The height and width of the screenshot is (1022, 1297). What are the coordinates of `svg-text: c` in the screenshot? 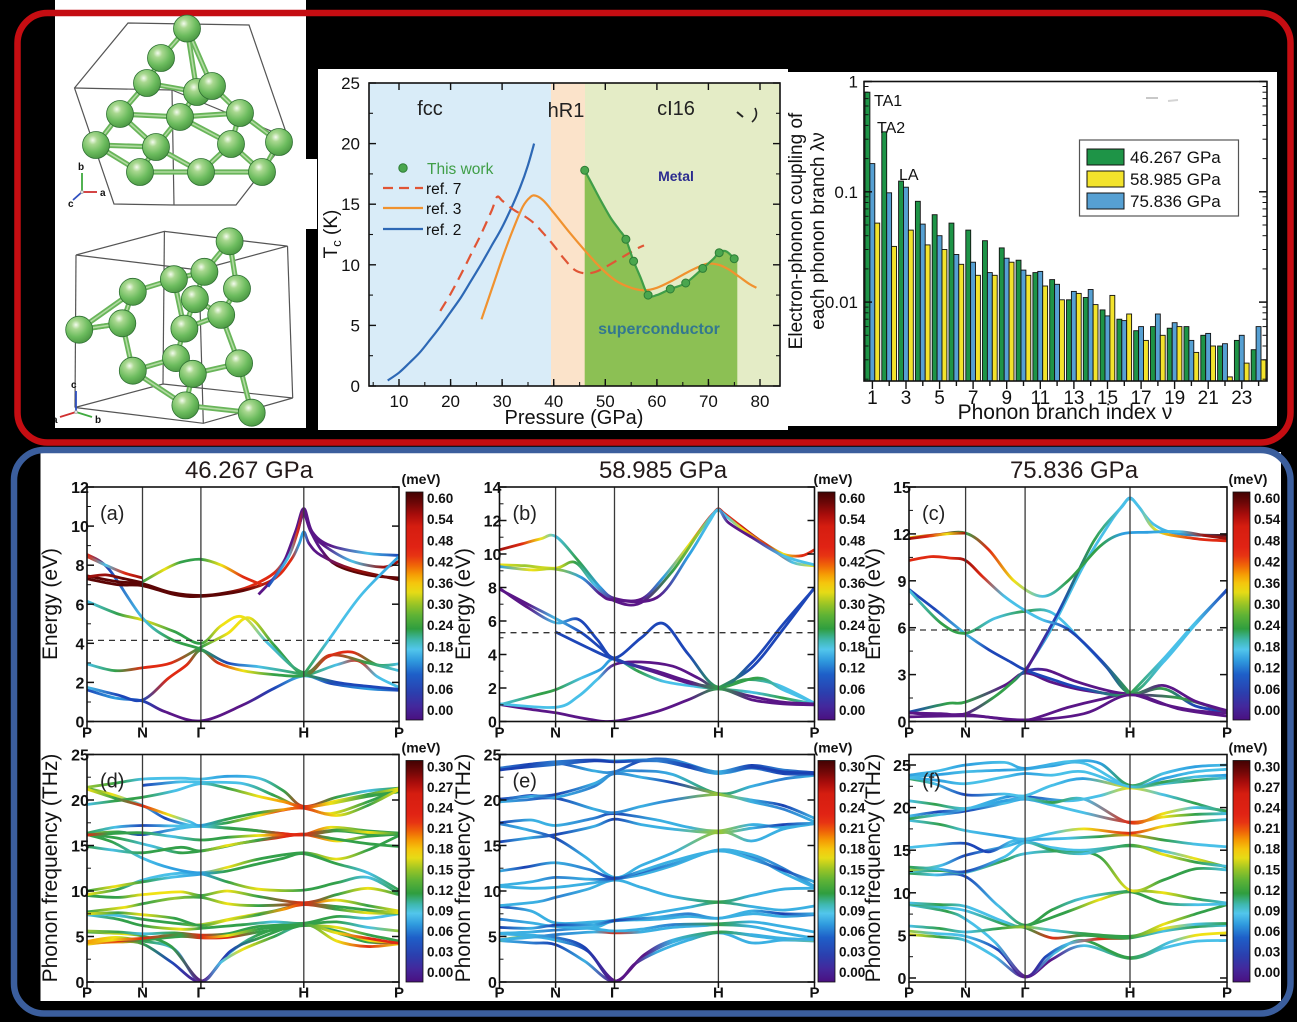 It's located at (74, 385).